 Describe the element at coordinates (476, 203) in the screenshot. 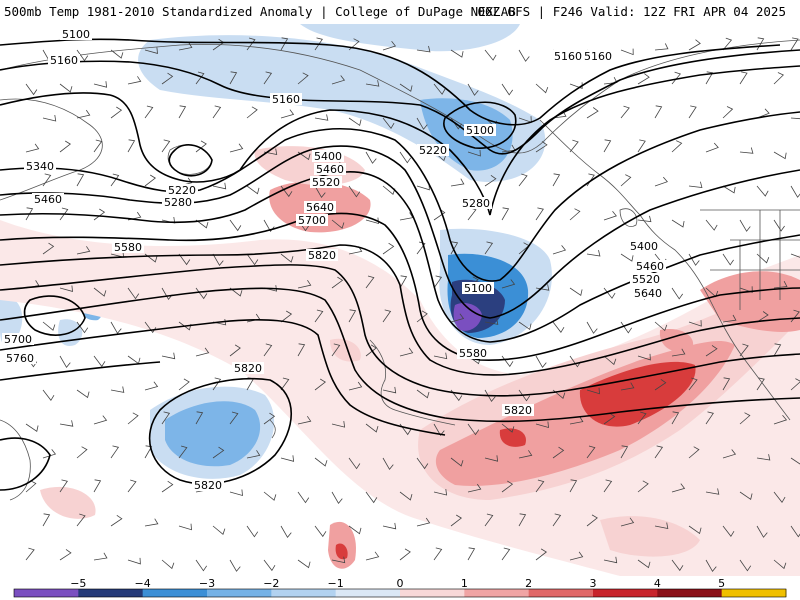

I see `contour-label: 5280` at that location.